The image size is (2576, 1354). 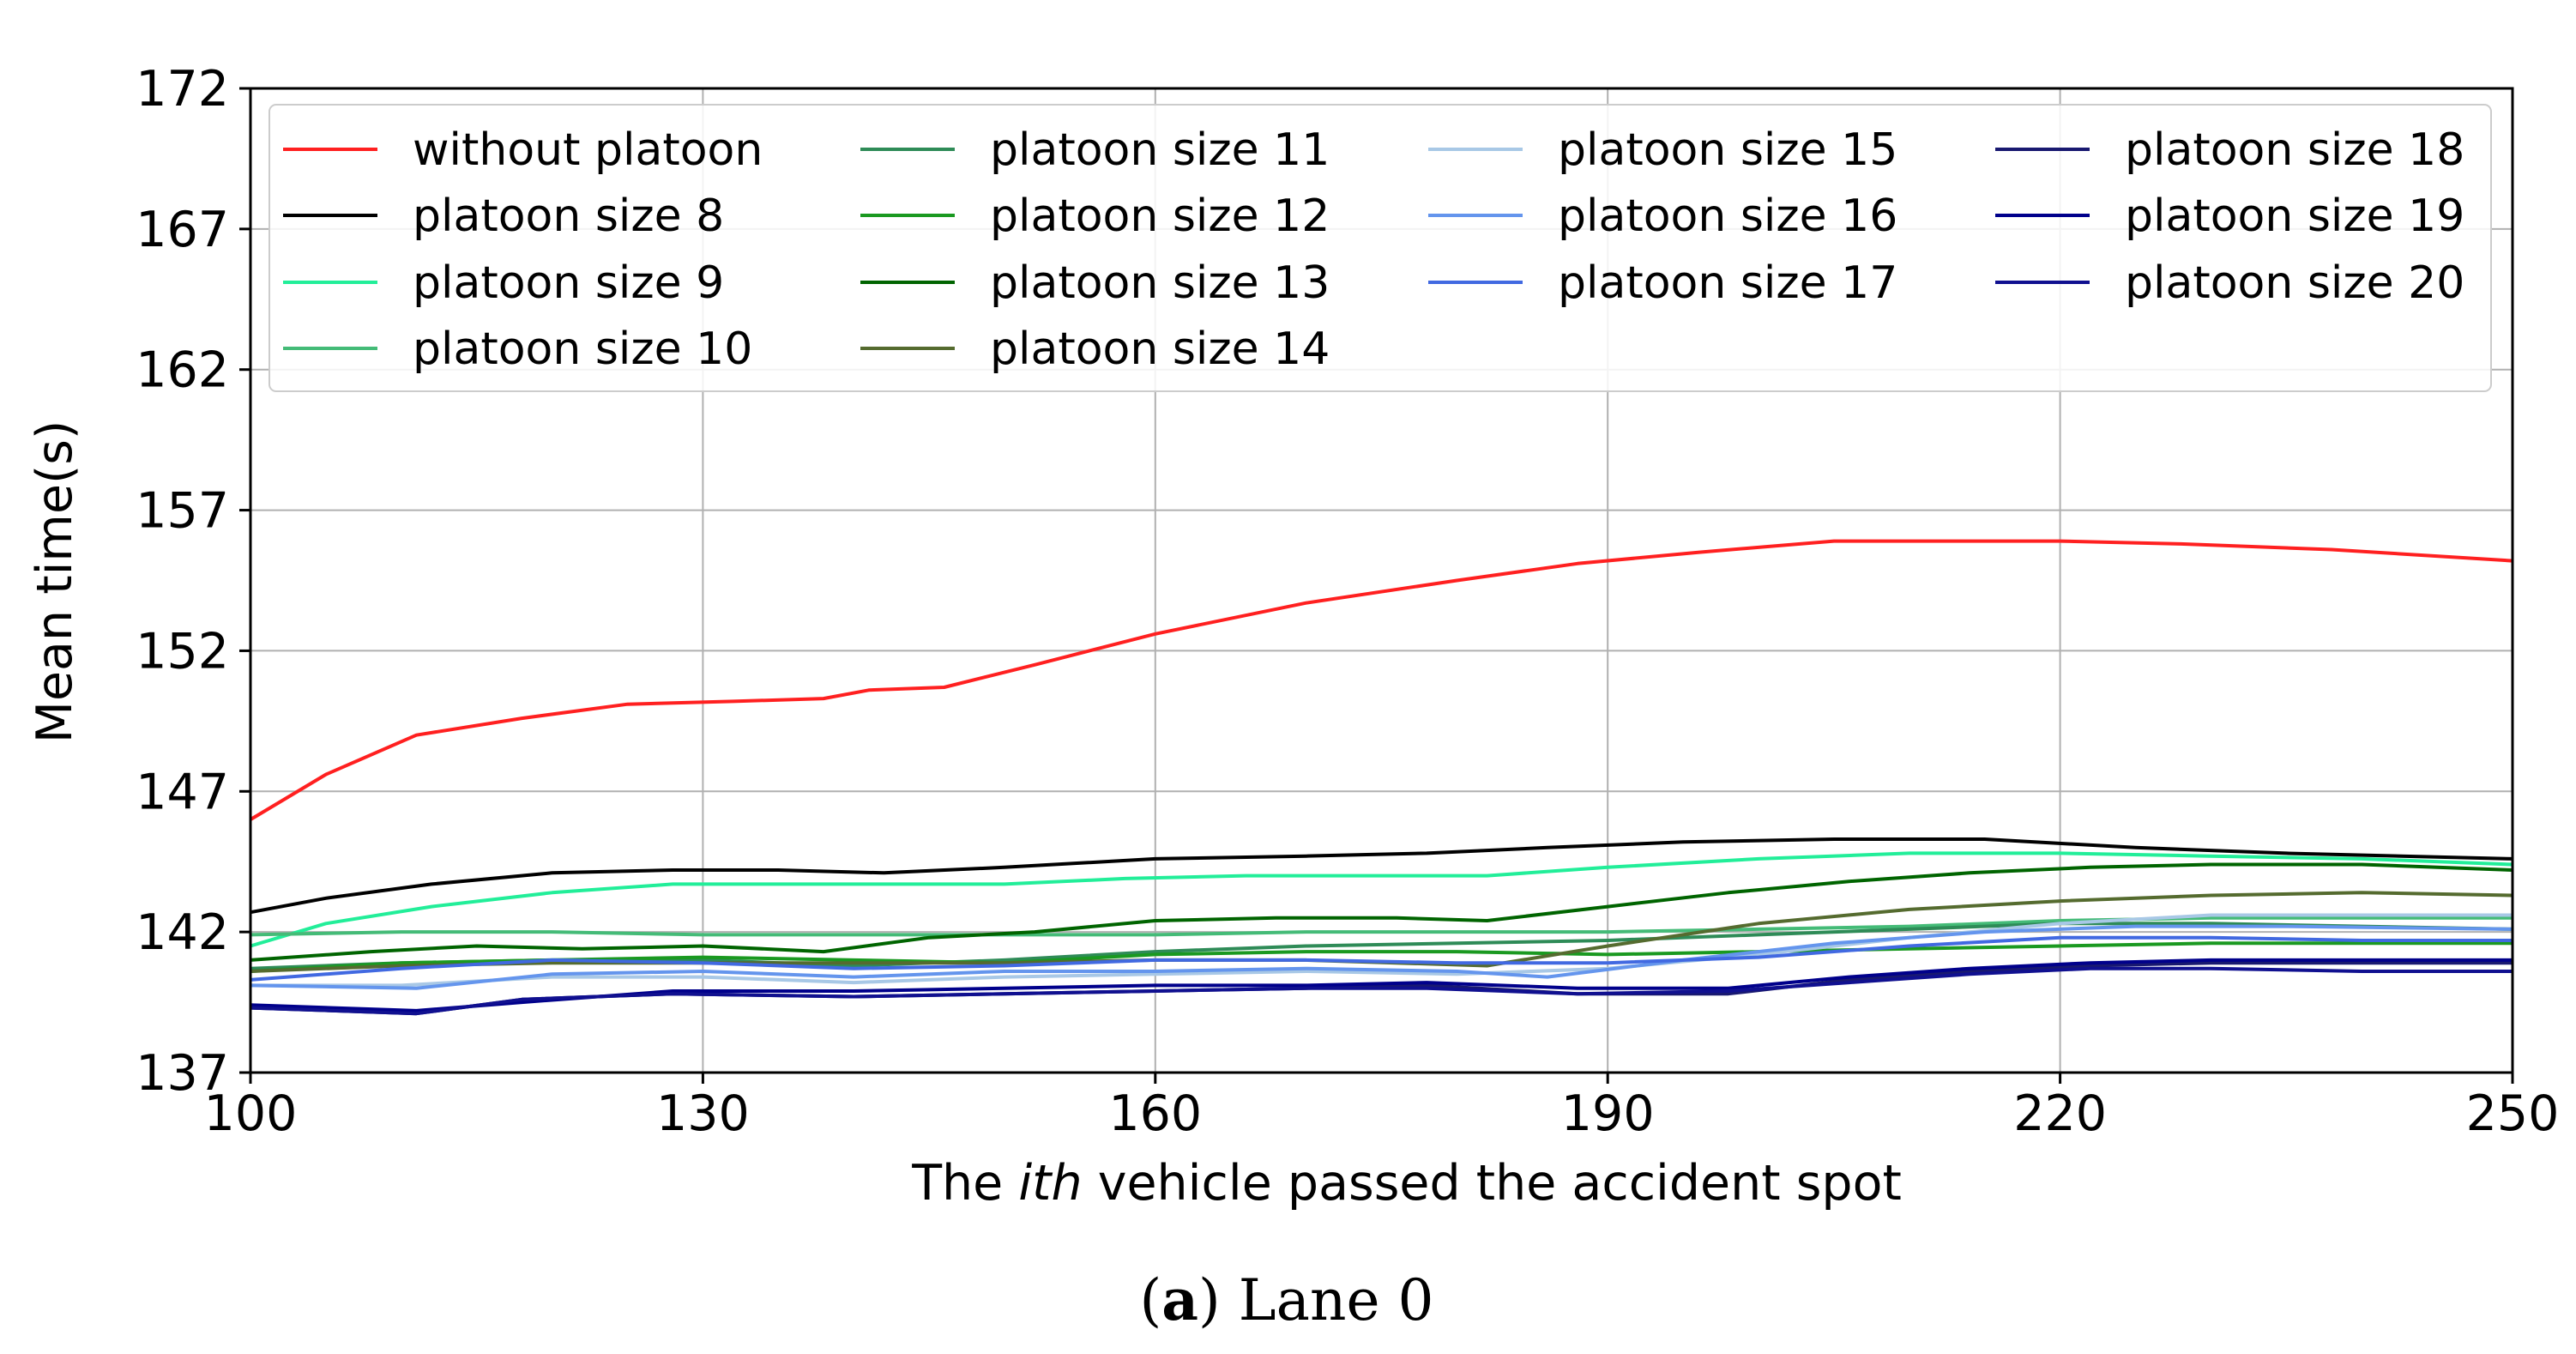 I want to click on x-tick-label: 220, so click(x=2060, y=1113).